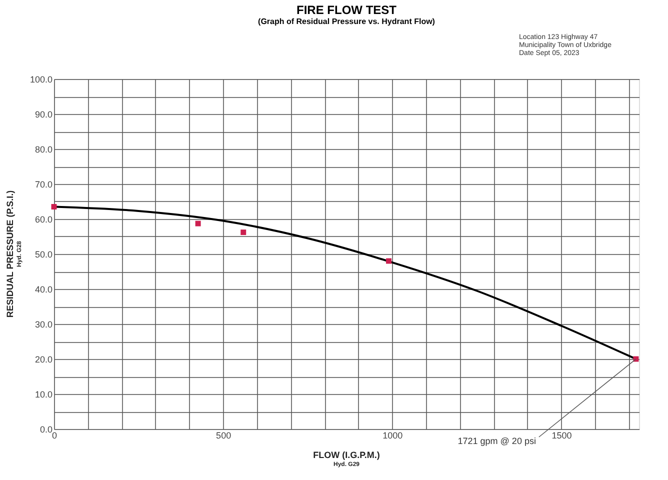 The width and height of the screenshot is (668, 480). Describe the element at coordinates (55, 435) in the screenshot. I see `x-tick-label: 0` at that location.